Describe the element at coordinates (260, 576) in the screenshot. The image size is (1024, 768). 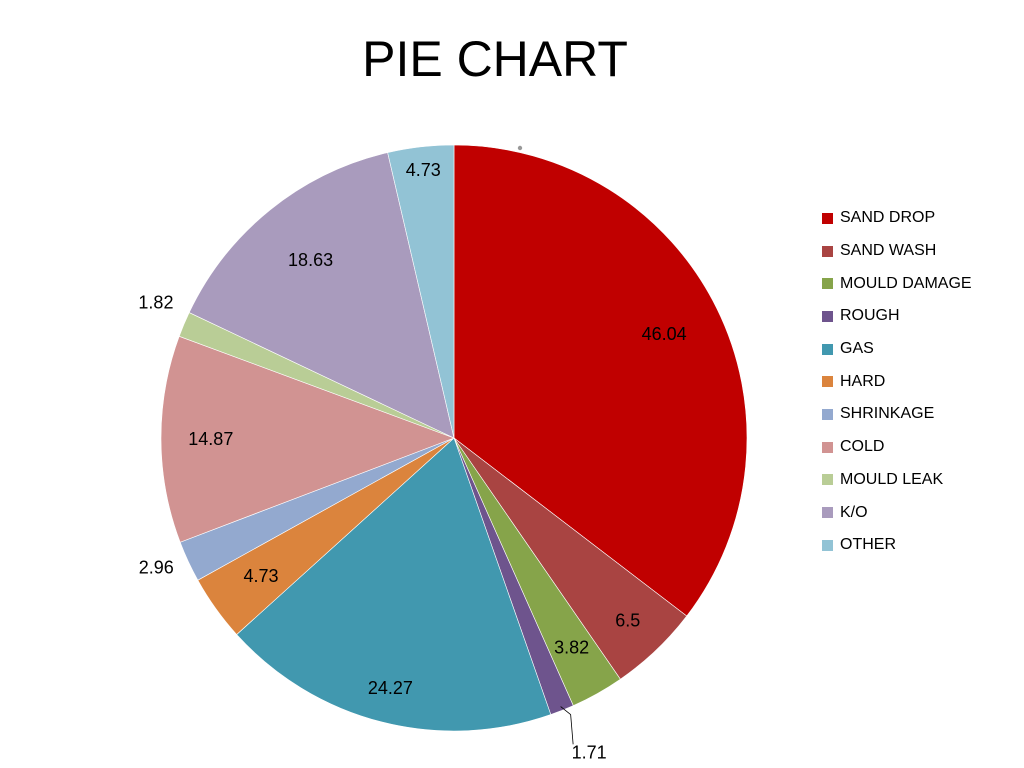
I see `data-label-hard: 4.73` at that location.